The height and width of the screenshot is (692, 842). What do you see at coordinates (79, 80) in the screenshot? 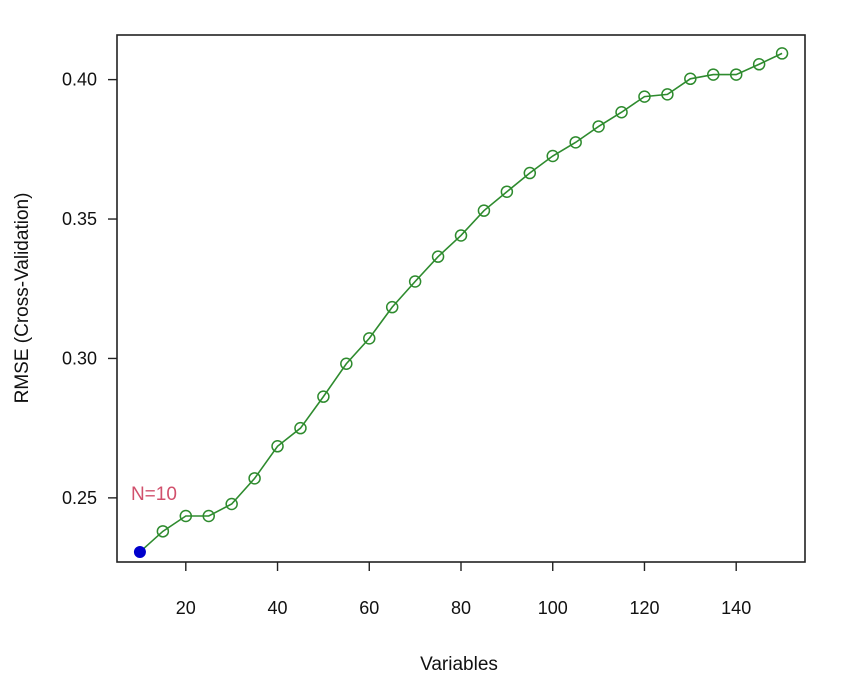
I see `y-tick-label: 0.40` at bounding box center [79, 80].